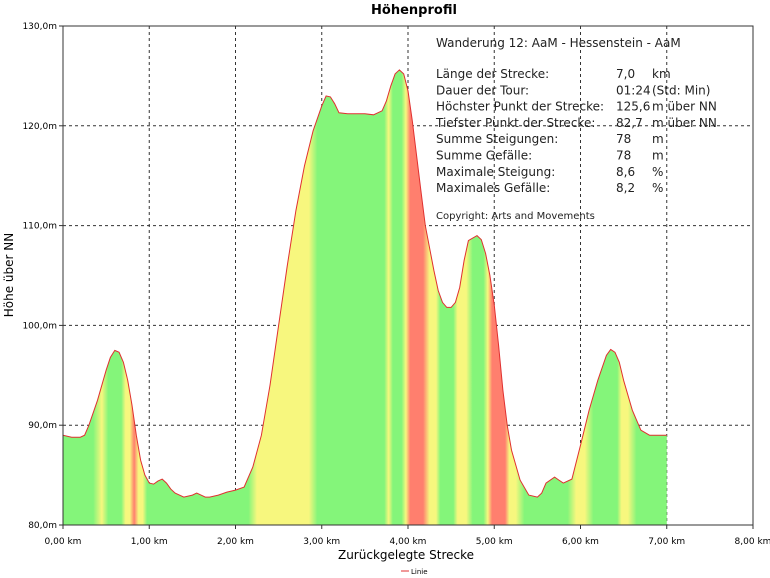  What do you see at coordinates (580, 542) in the screenshot?
I see `x-tick-label: 6,00 km` at bounding box center [580, 542].